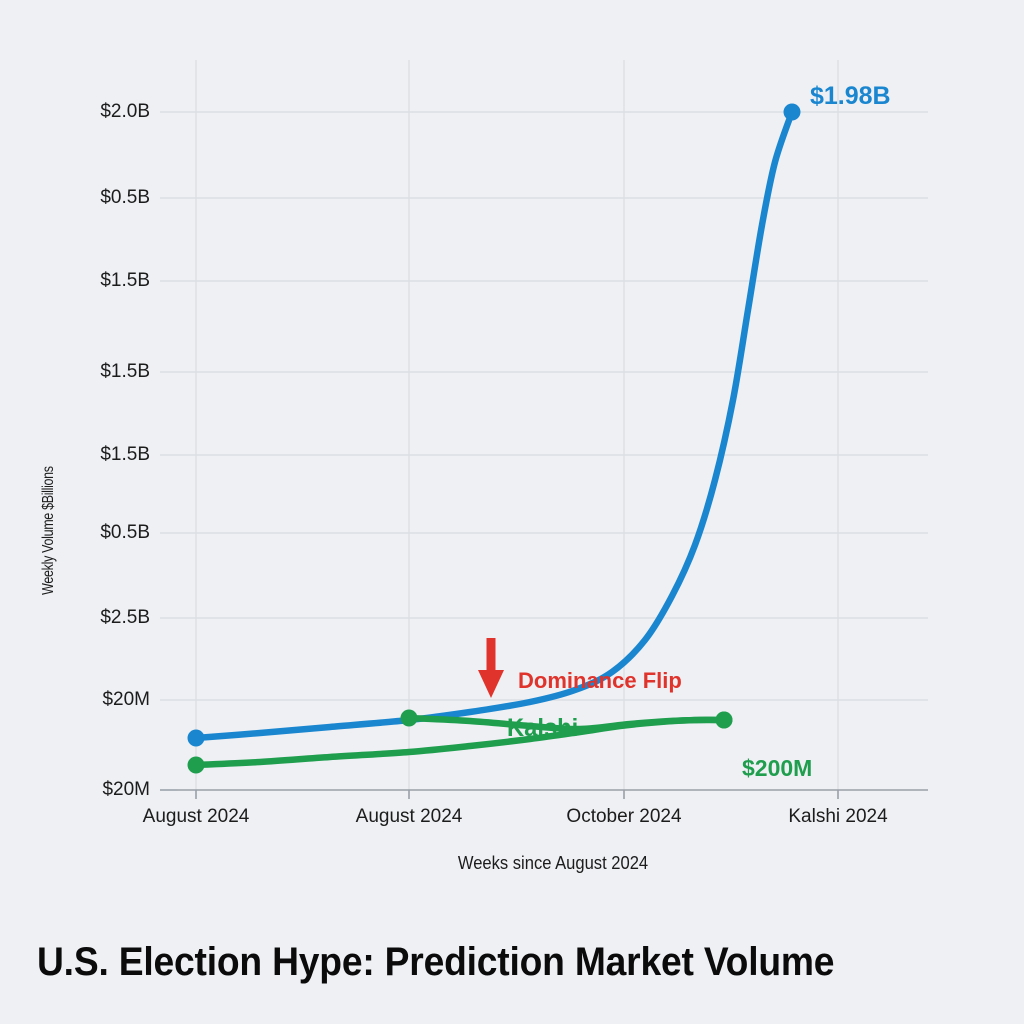 Image resolution: width=1024 pixels, height=1024 pixels. What do you see at coordinates (48, 530) in the screenshot?
I see `y-axis-label: Weekly Volume $Billions` at bounding box center [48, 530].